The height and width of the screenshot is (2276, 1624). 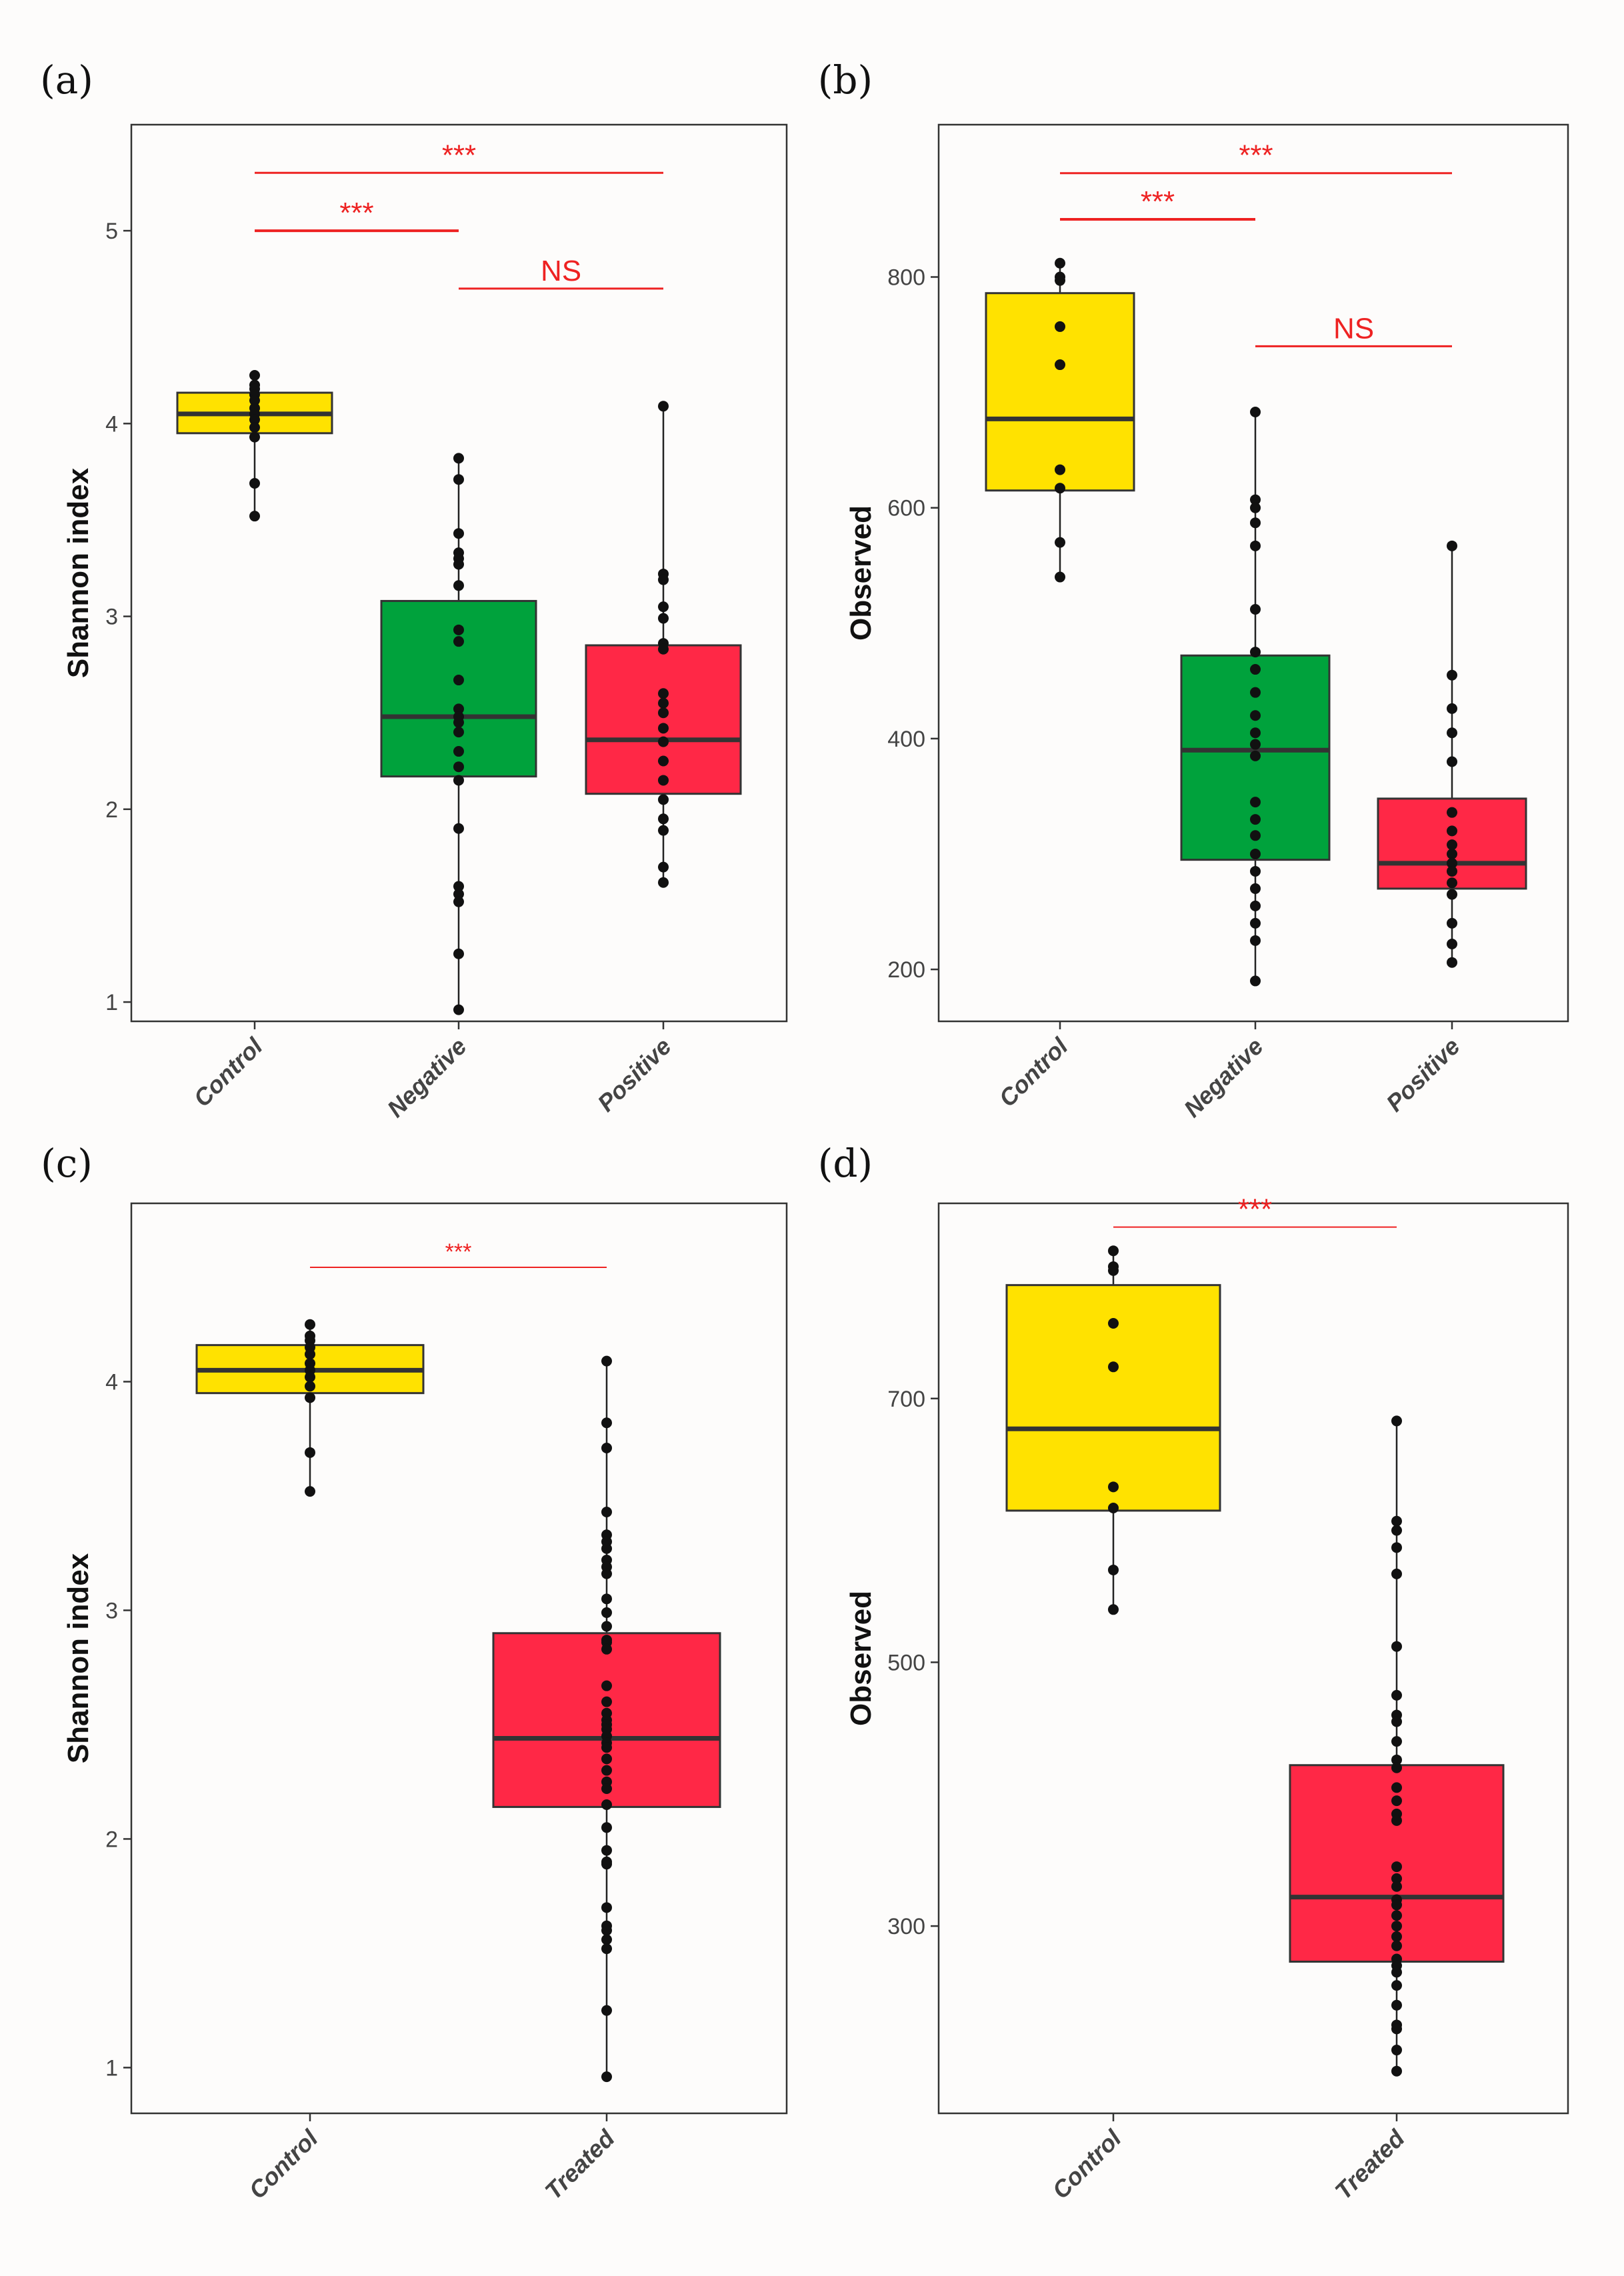 What do you see at coordinates (111, 424) in the screenshot?
I see `y-tick-label: 4` at bounding box center [111, 424].